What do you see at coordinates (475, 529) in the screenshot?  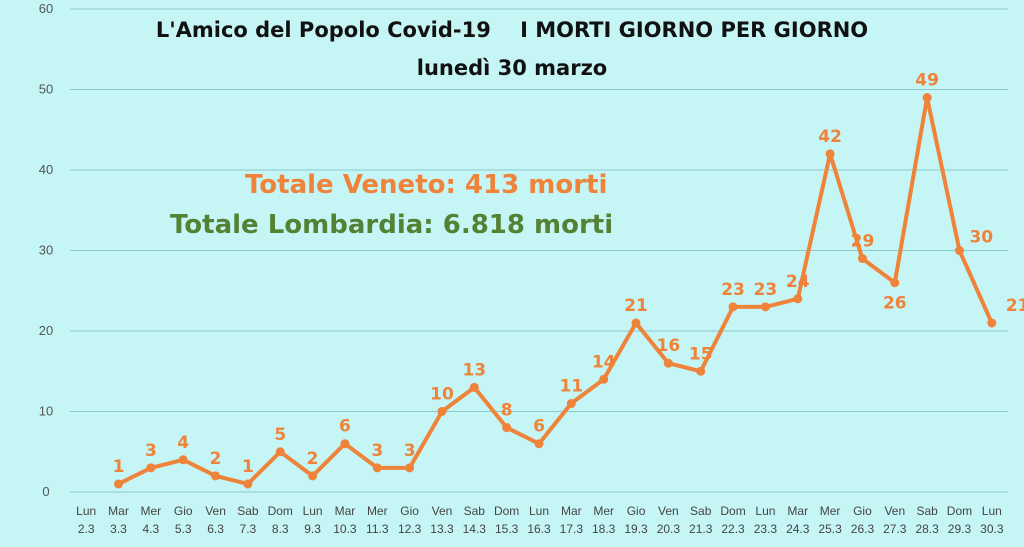 I see `x-tick-label: 14.3` at bounding box center [475, 529].